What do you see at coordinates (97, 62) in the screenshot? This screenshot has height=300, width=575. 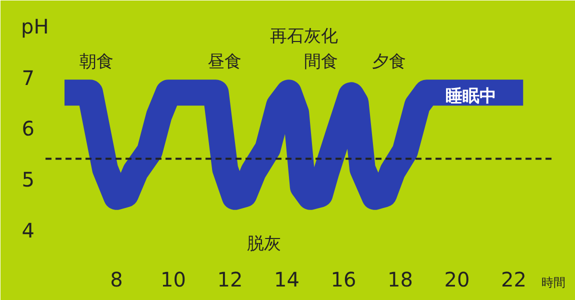 I see `annotation: 朝食` at bounding box center [97, 62].